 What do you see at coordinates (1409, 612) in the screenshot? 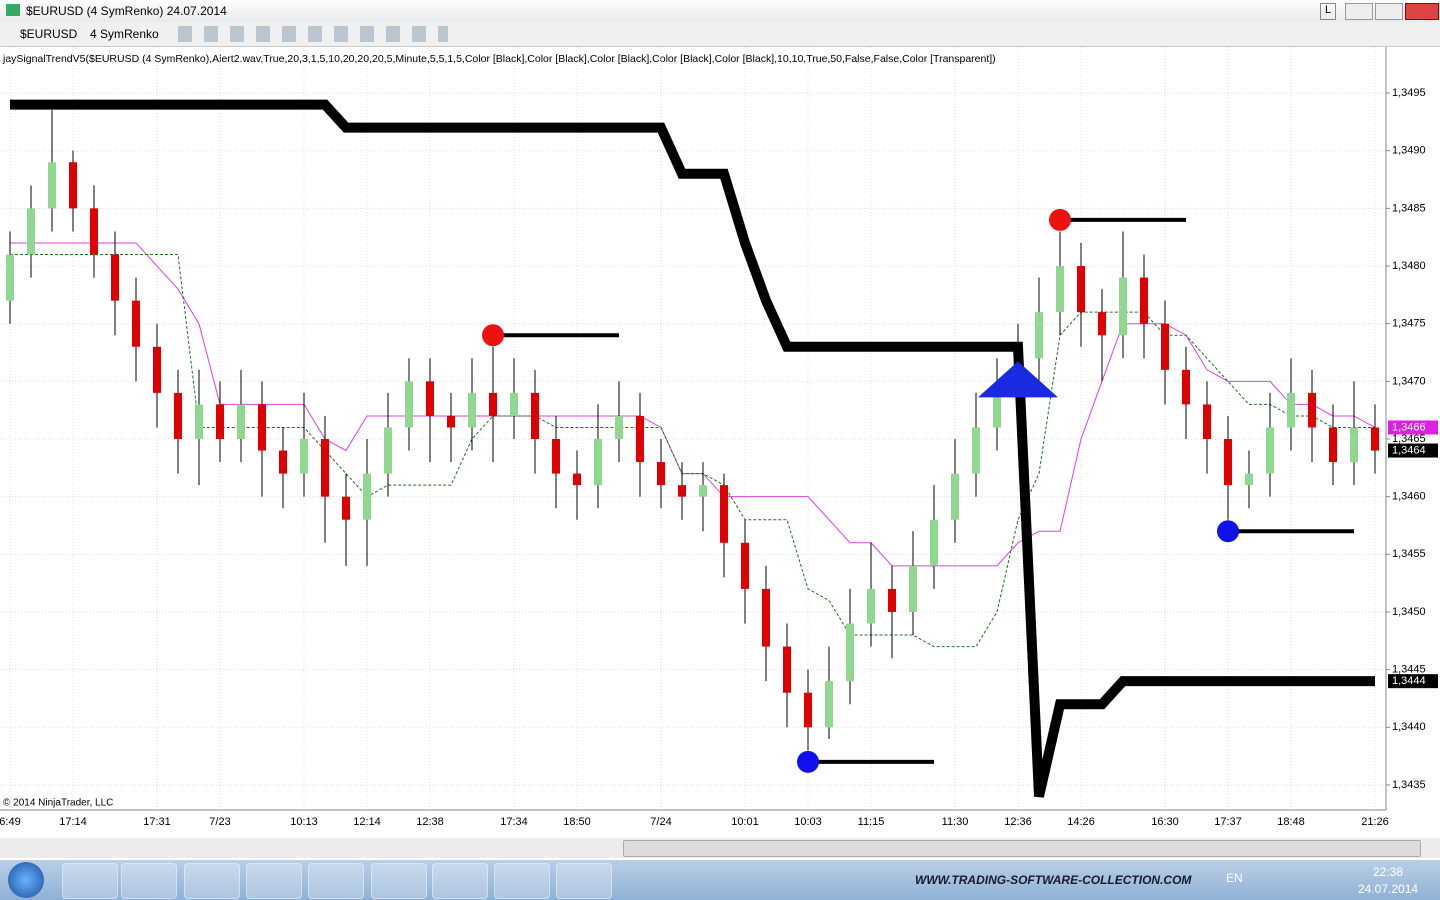
I see `y-tick-label: 1,3450` at bounding box center [1409, 612].